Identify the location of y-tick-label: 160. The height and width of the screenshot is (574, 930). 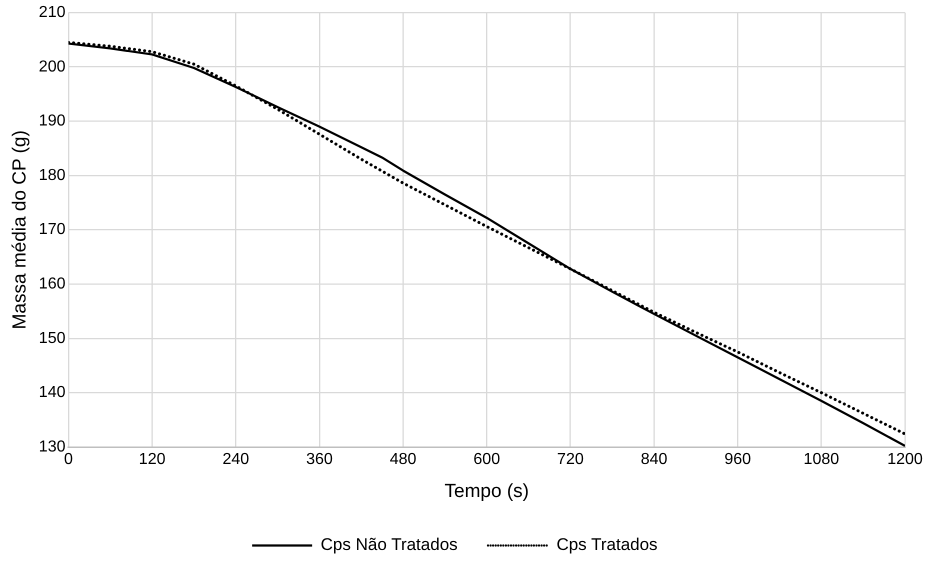
(52, 284).